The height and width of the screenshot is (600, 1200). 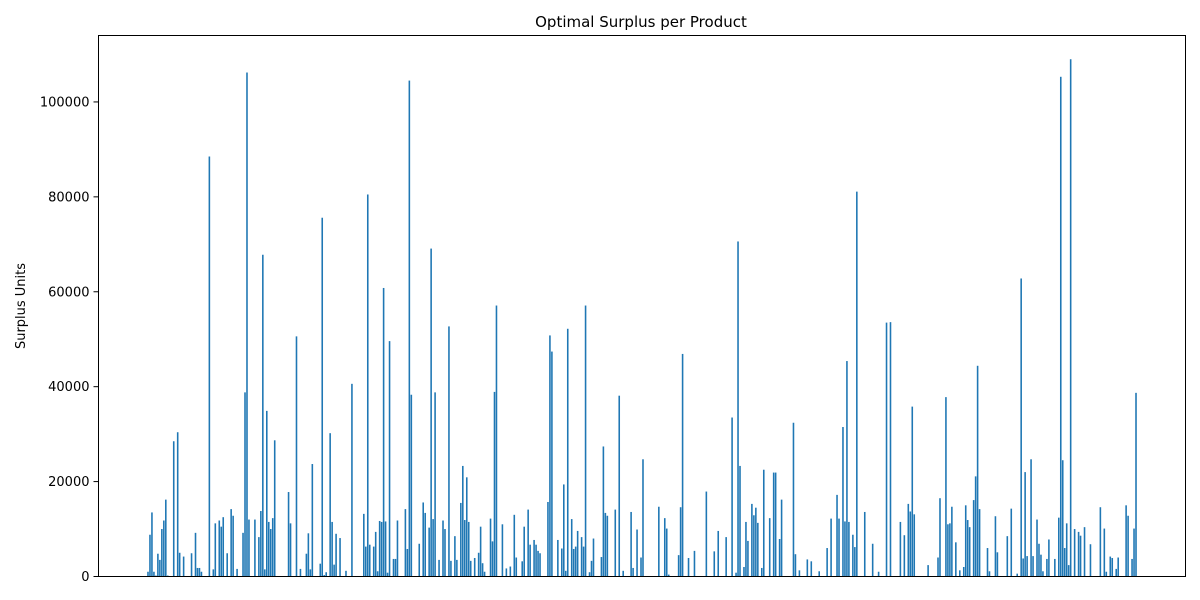 What do you see at coordinates (69, 340) in the screenshot?
I see `y-axis: 0 20000 40000 60000 80000 100000` at bounding box center [69, 340].